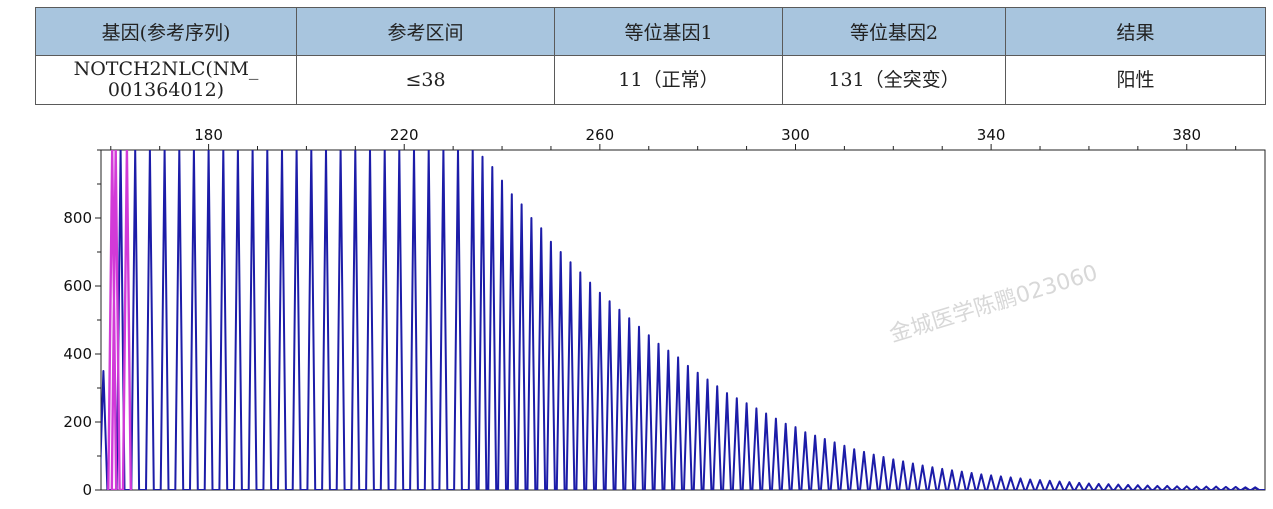 The image size is (1273, 509). What do you see at coordinates (668, 31) in the screenshot?
I see `header-allele1: 等位基因1` at bounding box center [668, 31].